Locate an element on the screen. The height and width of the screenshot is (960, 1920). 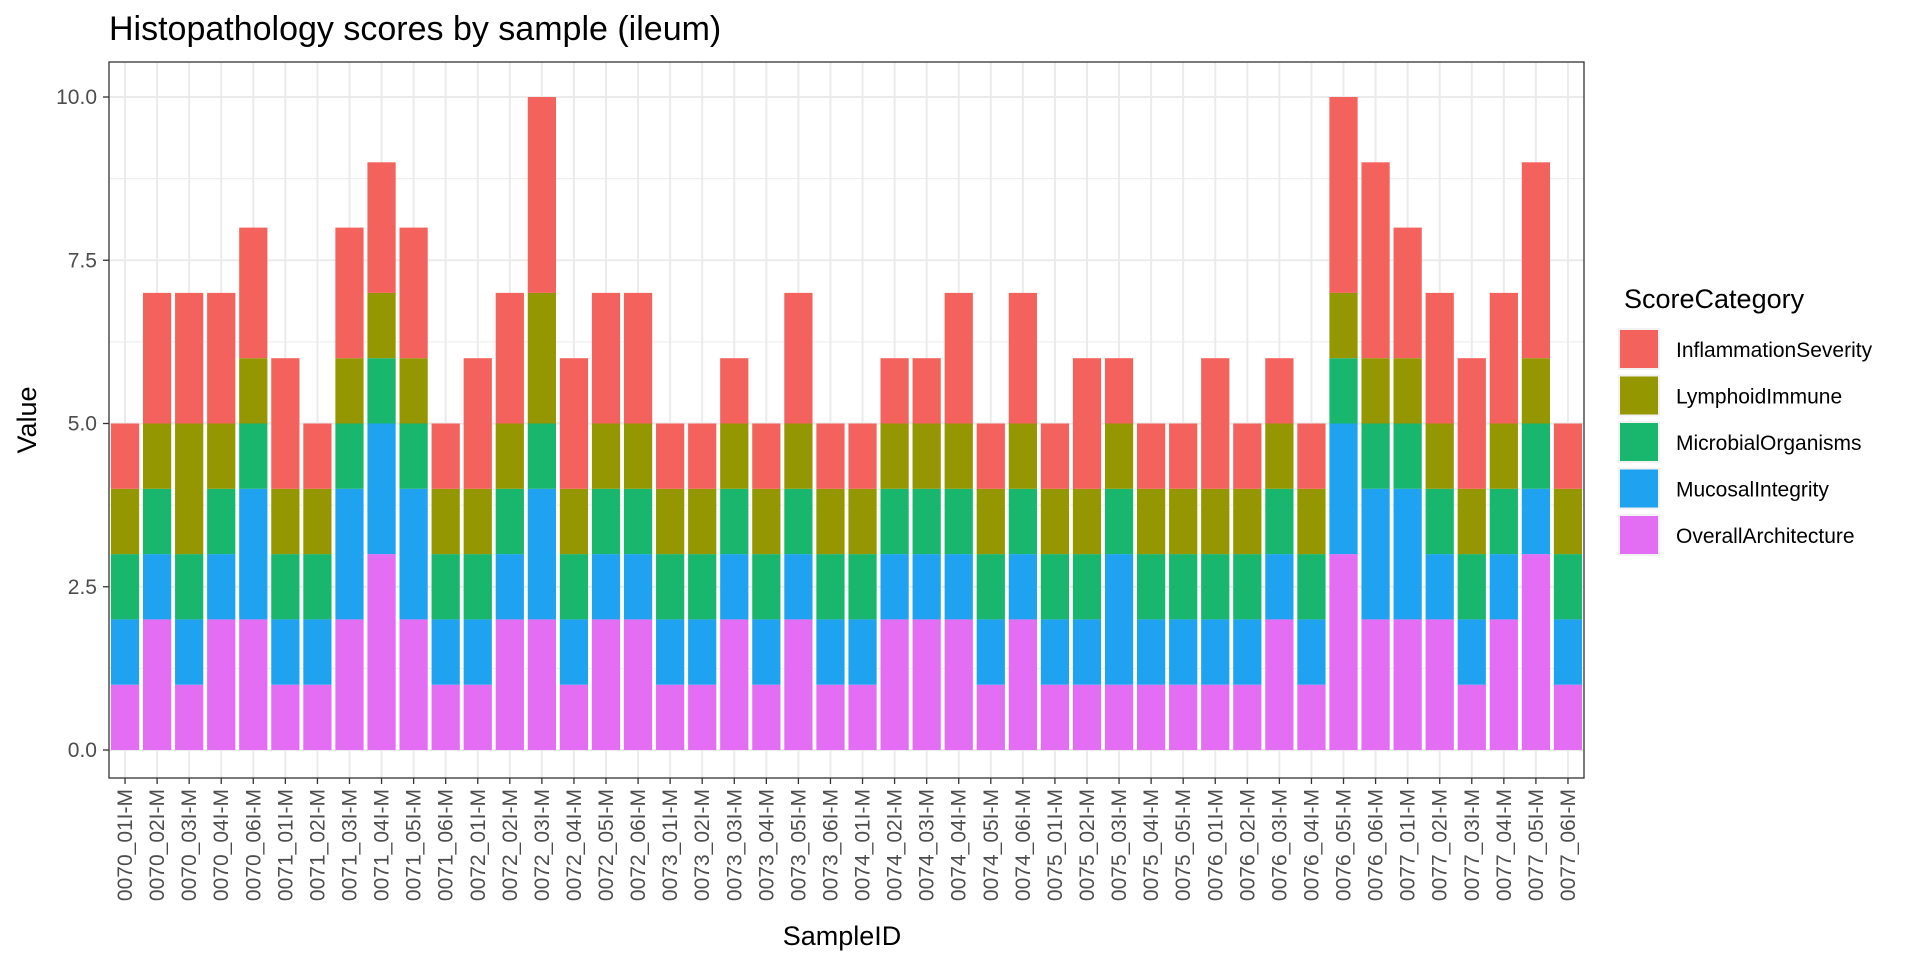
legend-label: InflammationSeverity is located at coordinates (1774, 350).